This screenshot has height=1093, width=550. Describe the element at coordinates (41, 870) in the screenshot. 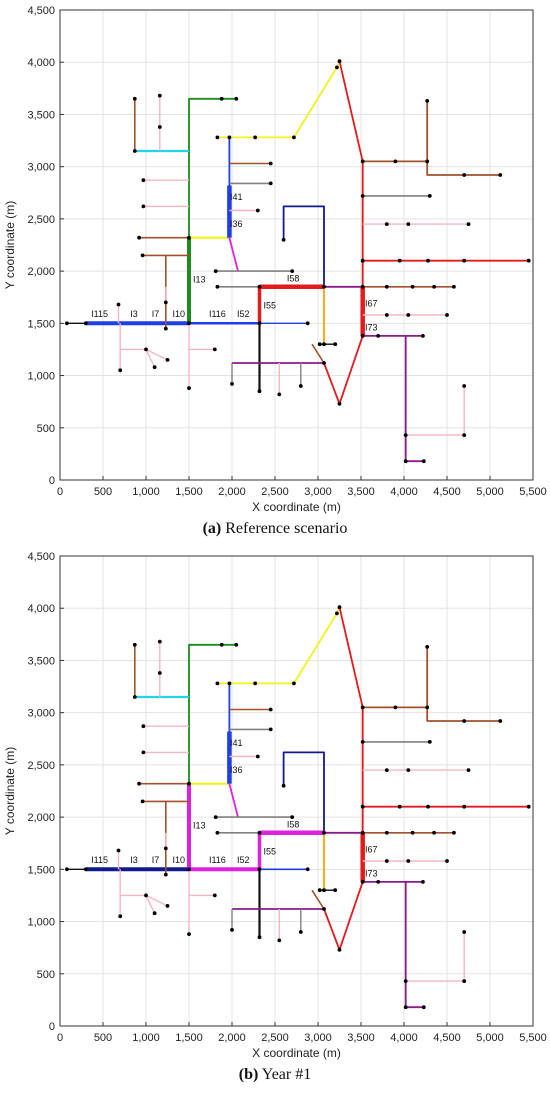

I see `y-tick-label-3: 1,500` at that location.